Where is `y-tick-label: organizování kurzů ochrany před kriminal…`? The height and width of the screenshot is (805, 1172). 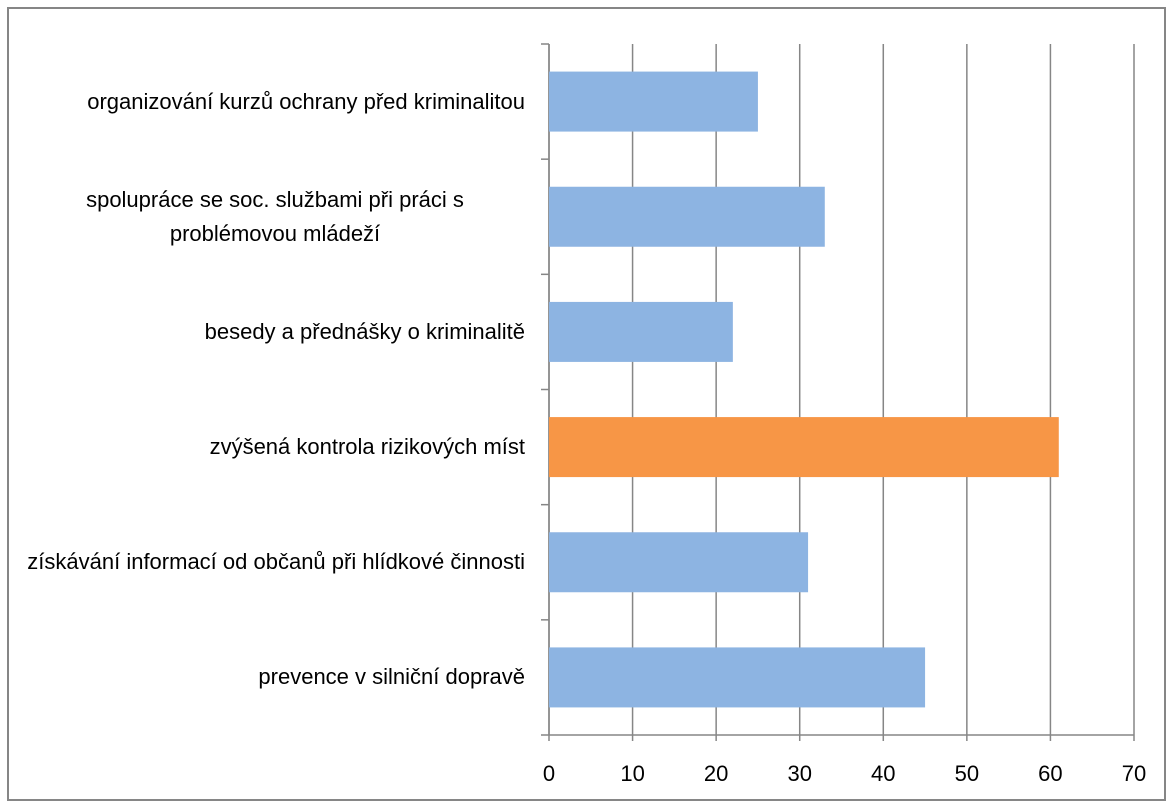 y-tick-label: organizování kurzů ochrany před kriminal… is located at coordinates (275, 101).